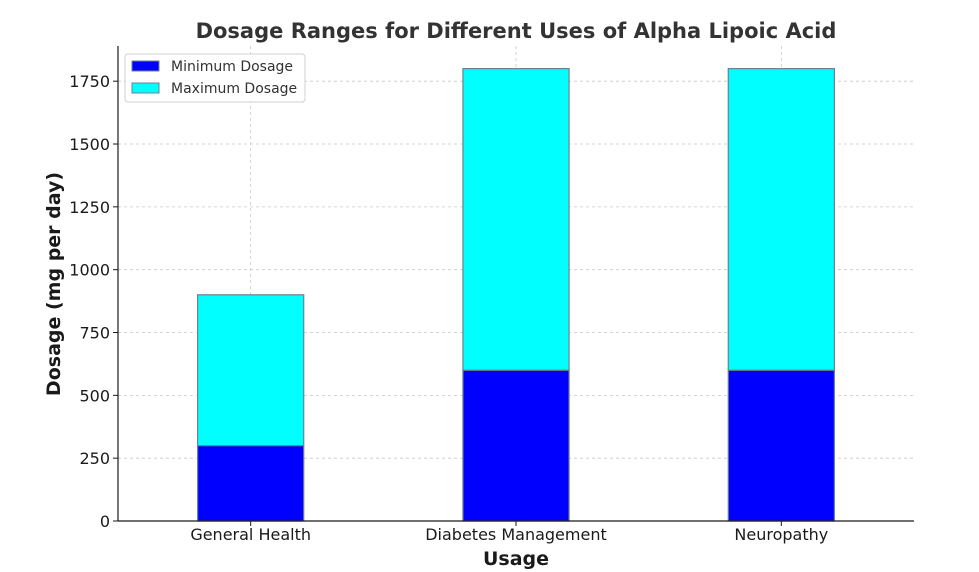 The width and height of the screenshot is (979, 572). Describe the element at coordinates (516, 559) in the screenshot. I see `x-axis-label: Usage` at that location.